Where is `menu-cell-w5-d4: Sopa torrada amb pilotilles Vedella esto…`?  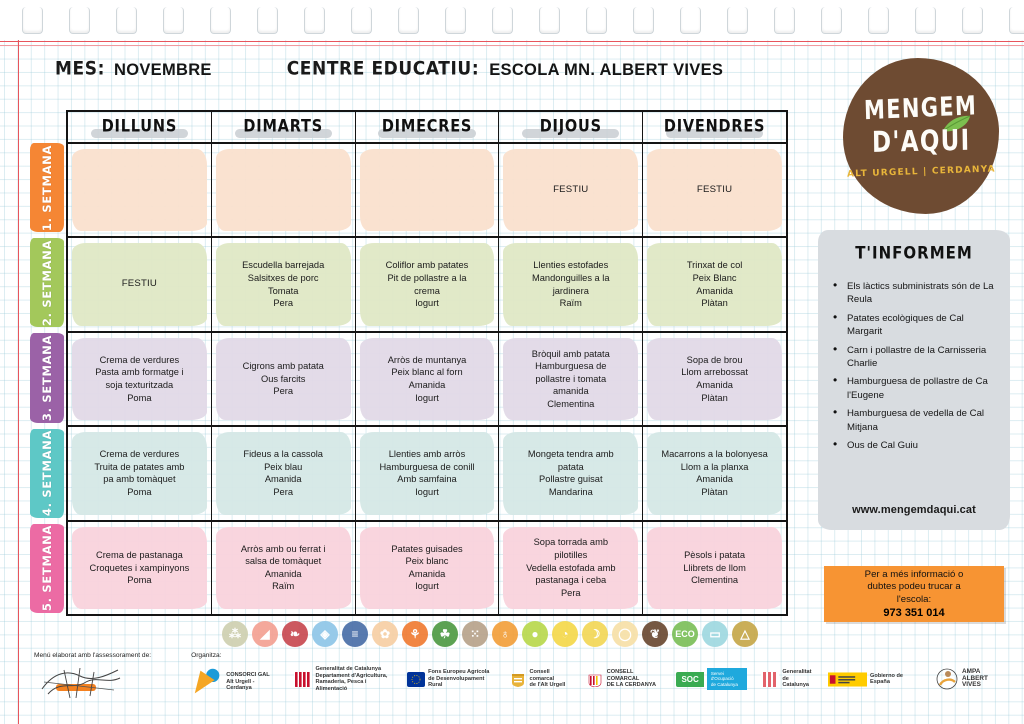
menu-cell-w5-d4: Sopa torrada amb pilotilles Vedella esto… is located at coordinates (571, 568).